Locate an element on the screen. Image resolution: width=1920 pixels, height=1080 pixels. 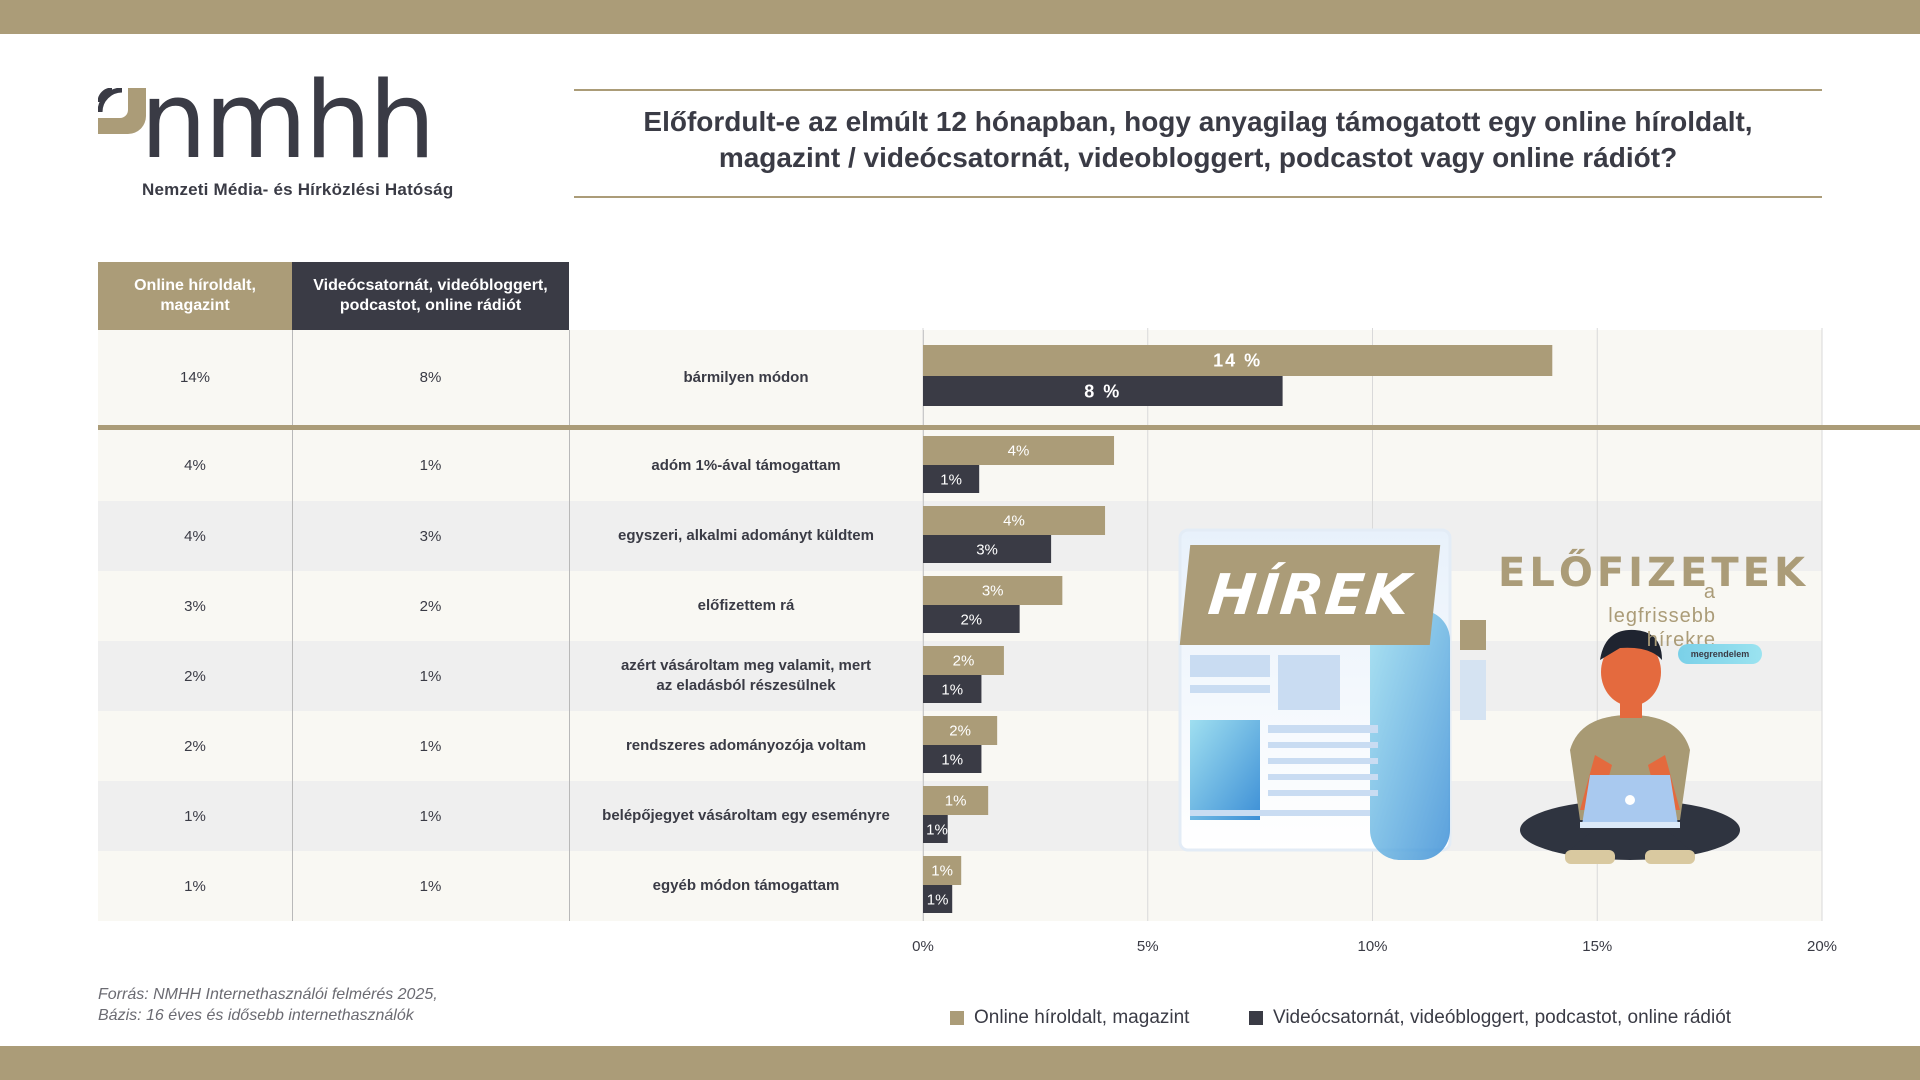
table-row: 14% 8% bármilyen módon is located at coordinates (510, 377).